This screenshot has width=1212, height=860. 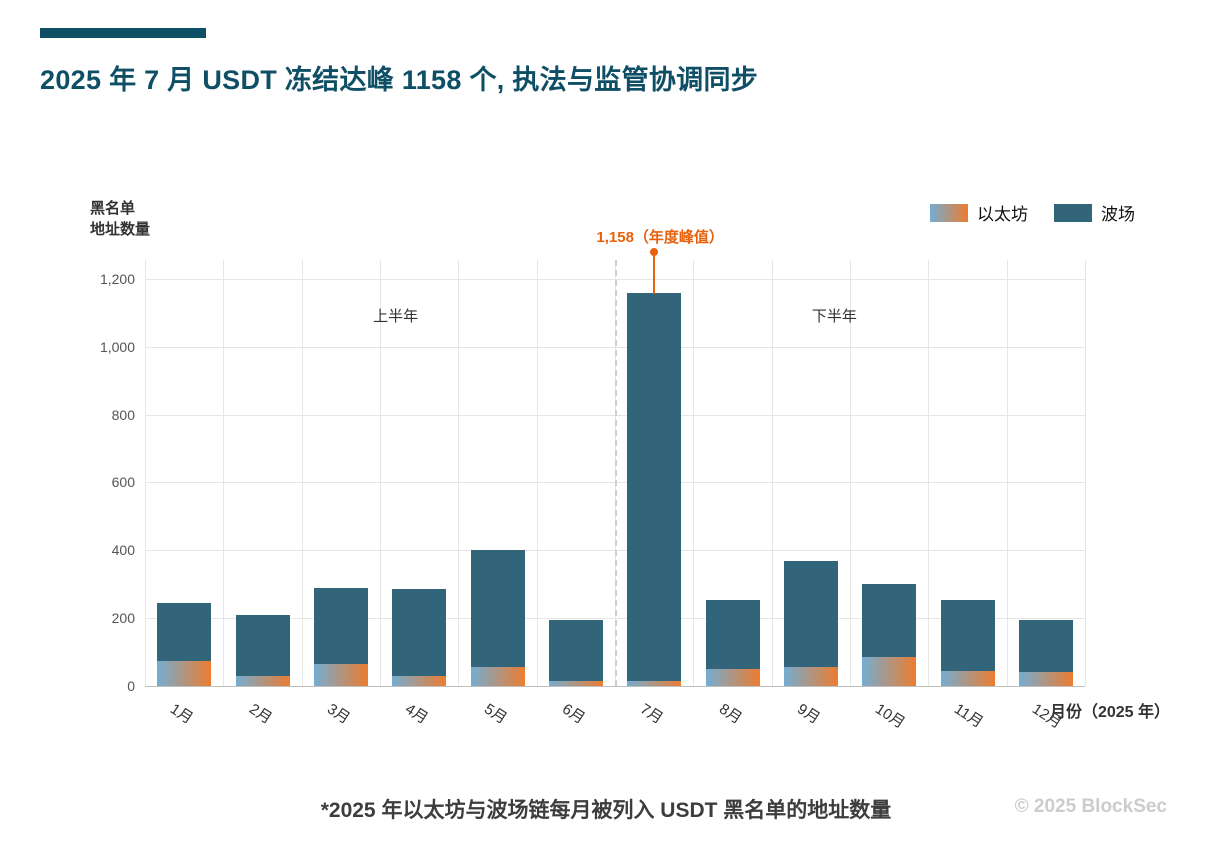 What do you see at coordinates (340, 625) in the screenshot?
I see `bar-tron-3月` at bounding box center [340, 625].